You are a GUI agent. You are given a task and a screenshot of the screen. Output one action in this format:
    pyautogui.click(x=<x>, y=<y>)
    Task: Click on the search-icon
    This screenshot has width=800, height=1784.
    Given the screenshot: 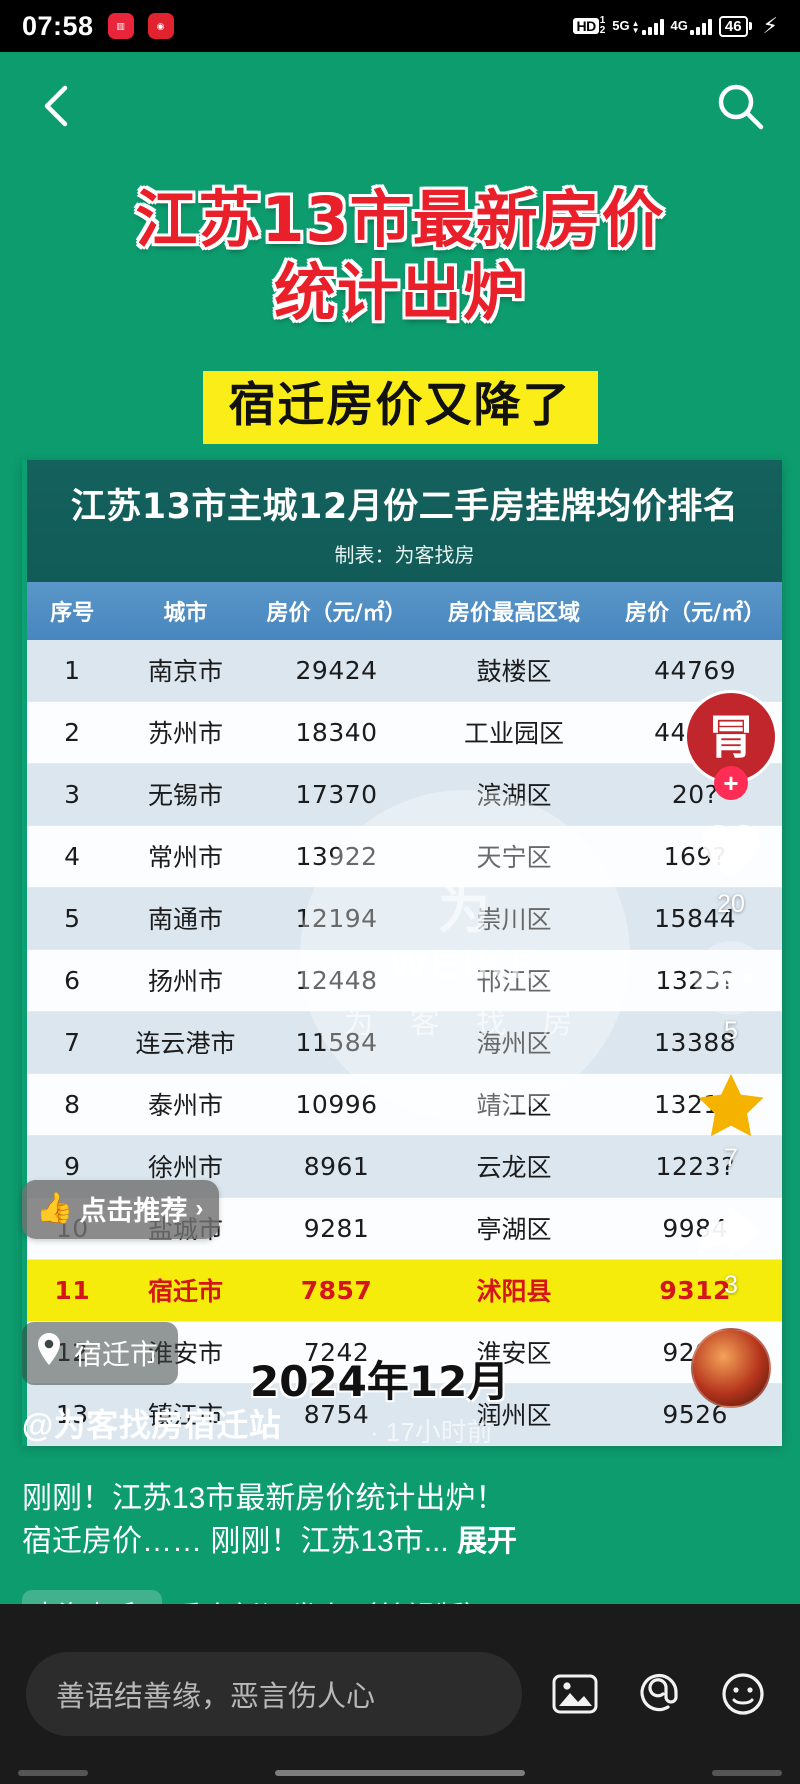 What is the action you would take?
    pyautogui.click(x=740, y=106)
    